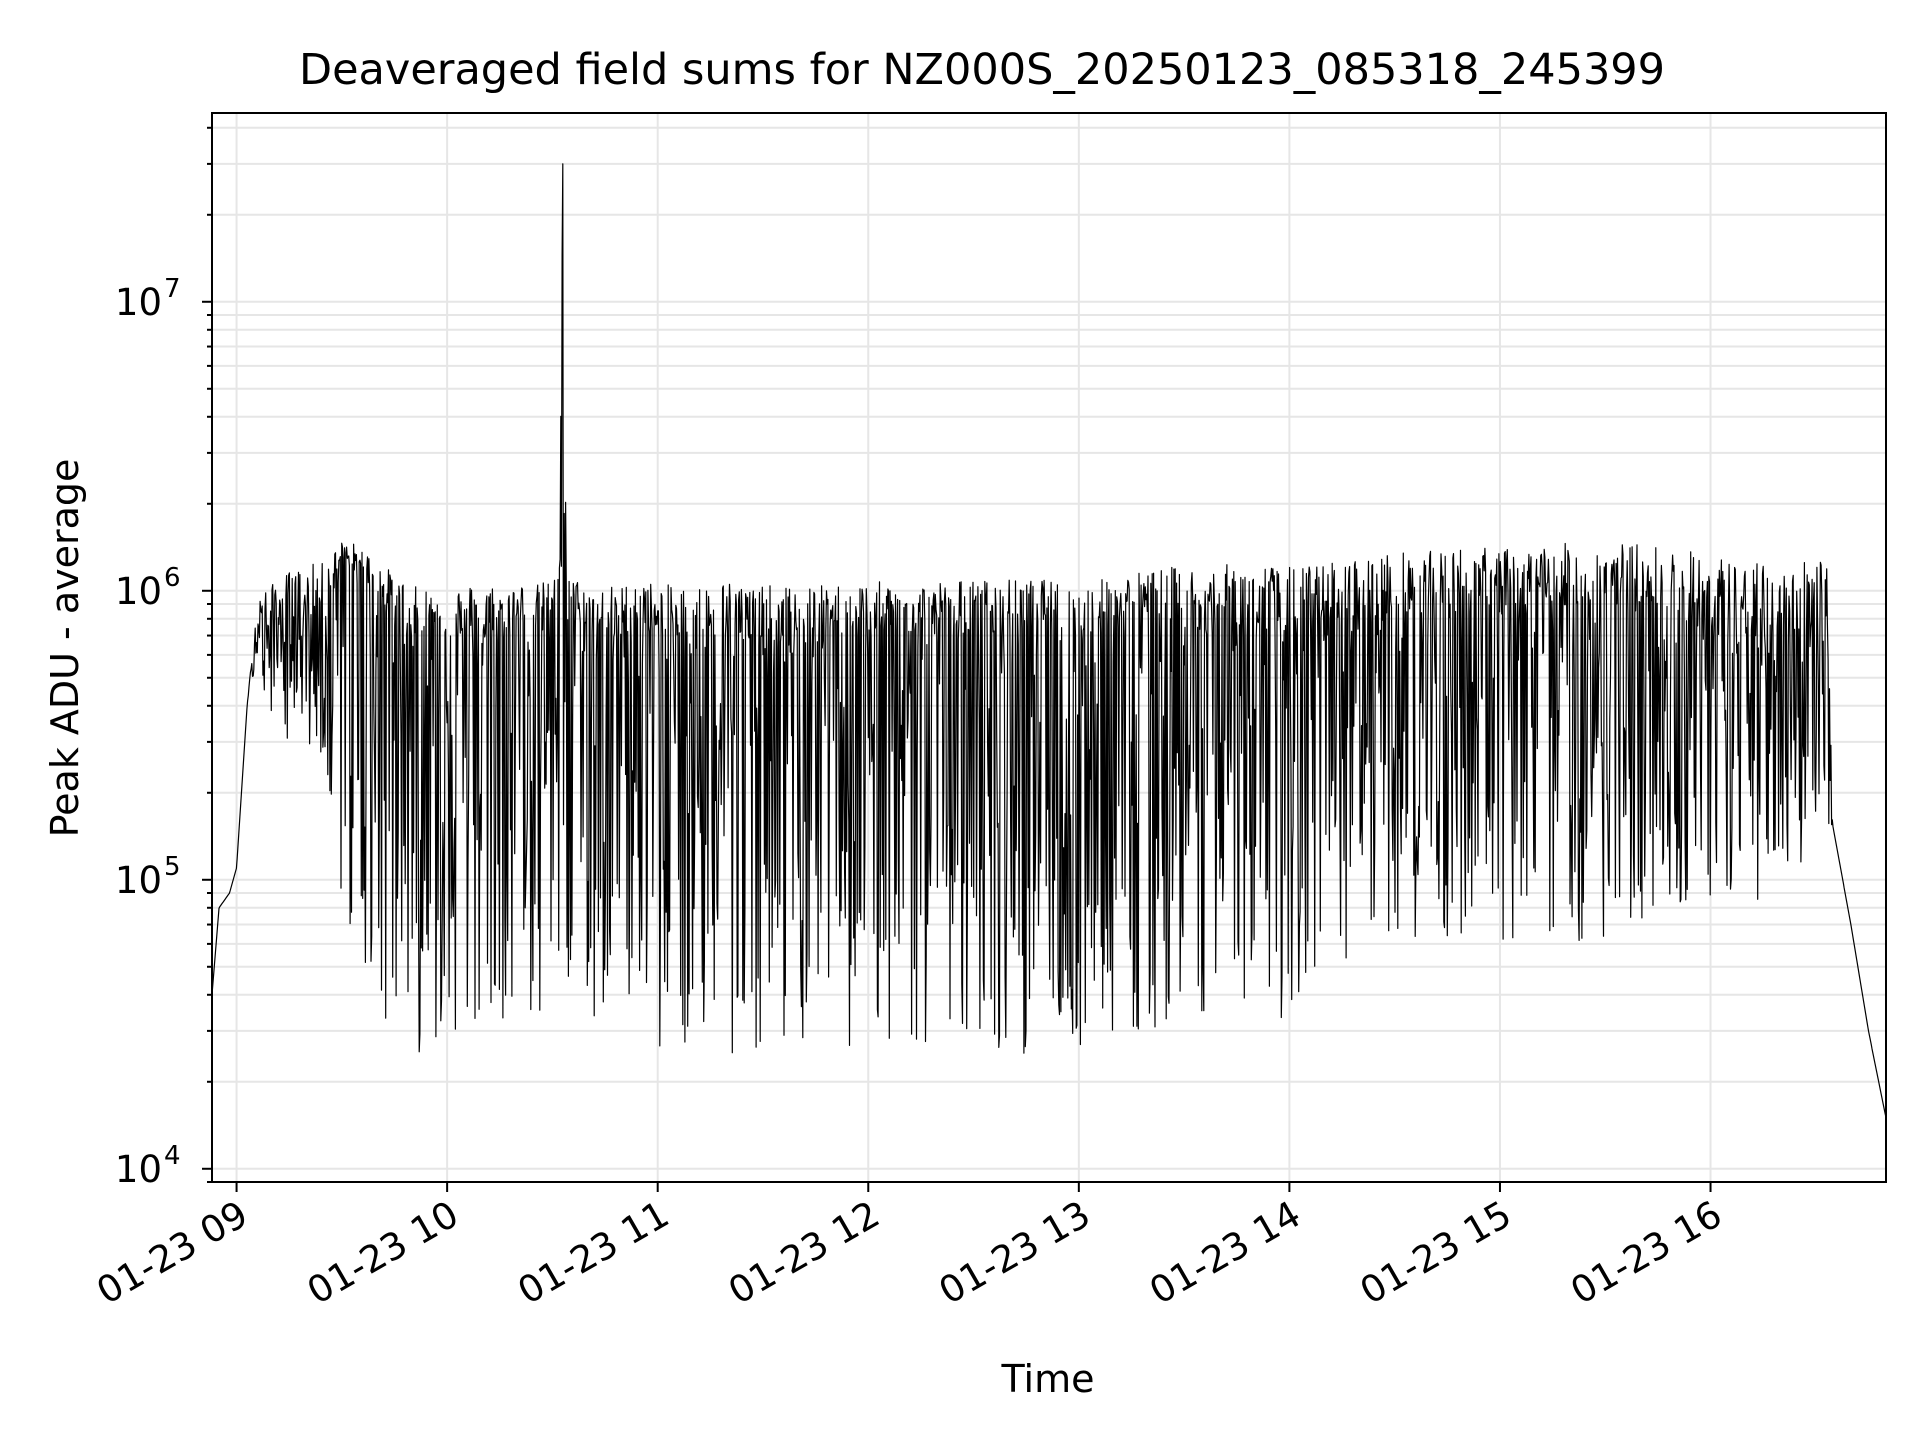 This screenshot has width=1920, height=1440. What do you see at coordinates (65, 648) in the screenshot?
I see `y-axis-label: Peak ADU - average` at bounding box center [65, 648].